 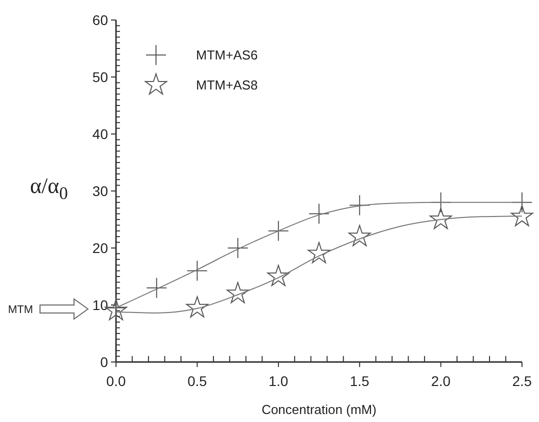 I want to click on y-tick-label: 10, so click(x=100, y=304).